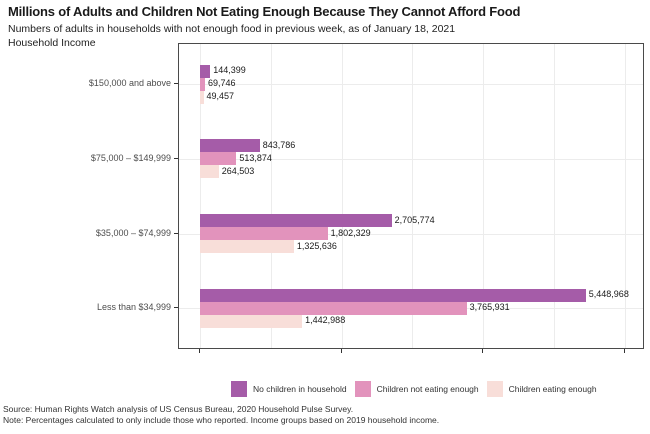  Describe the element at coordinates (133, 232) in the screenshot. I see `category-label: $35,000 – $74,999` at that location.